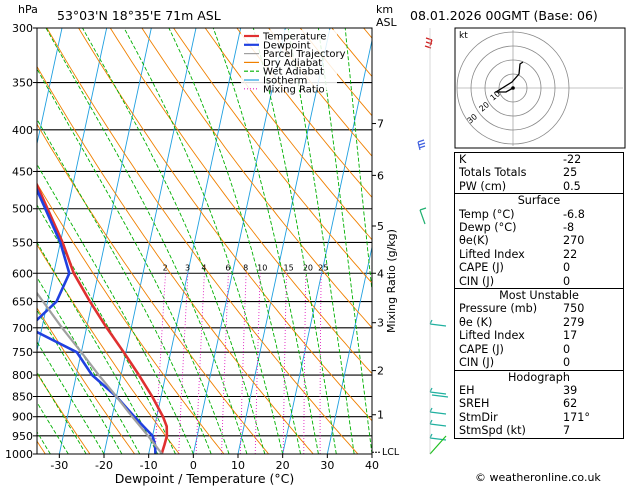 Image resolution: width=629 pixels, height=486 pixels. Describe the element at coordinates (505, 268) in the screenshot. I see `index-key: CAPE (J)` at that location.